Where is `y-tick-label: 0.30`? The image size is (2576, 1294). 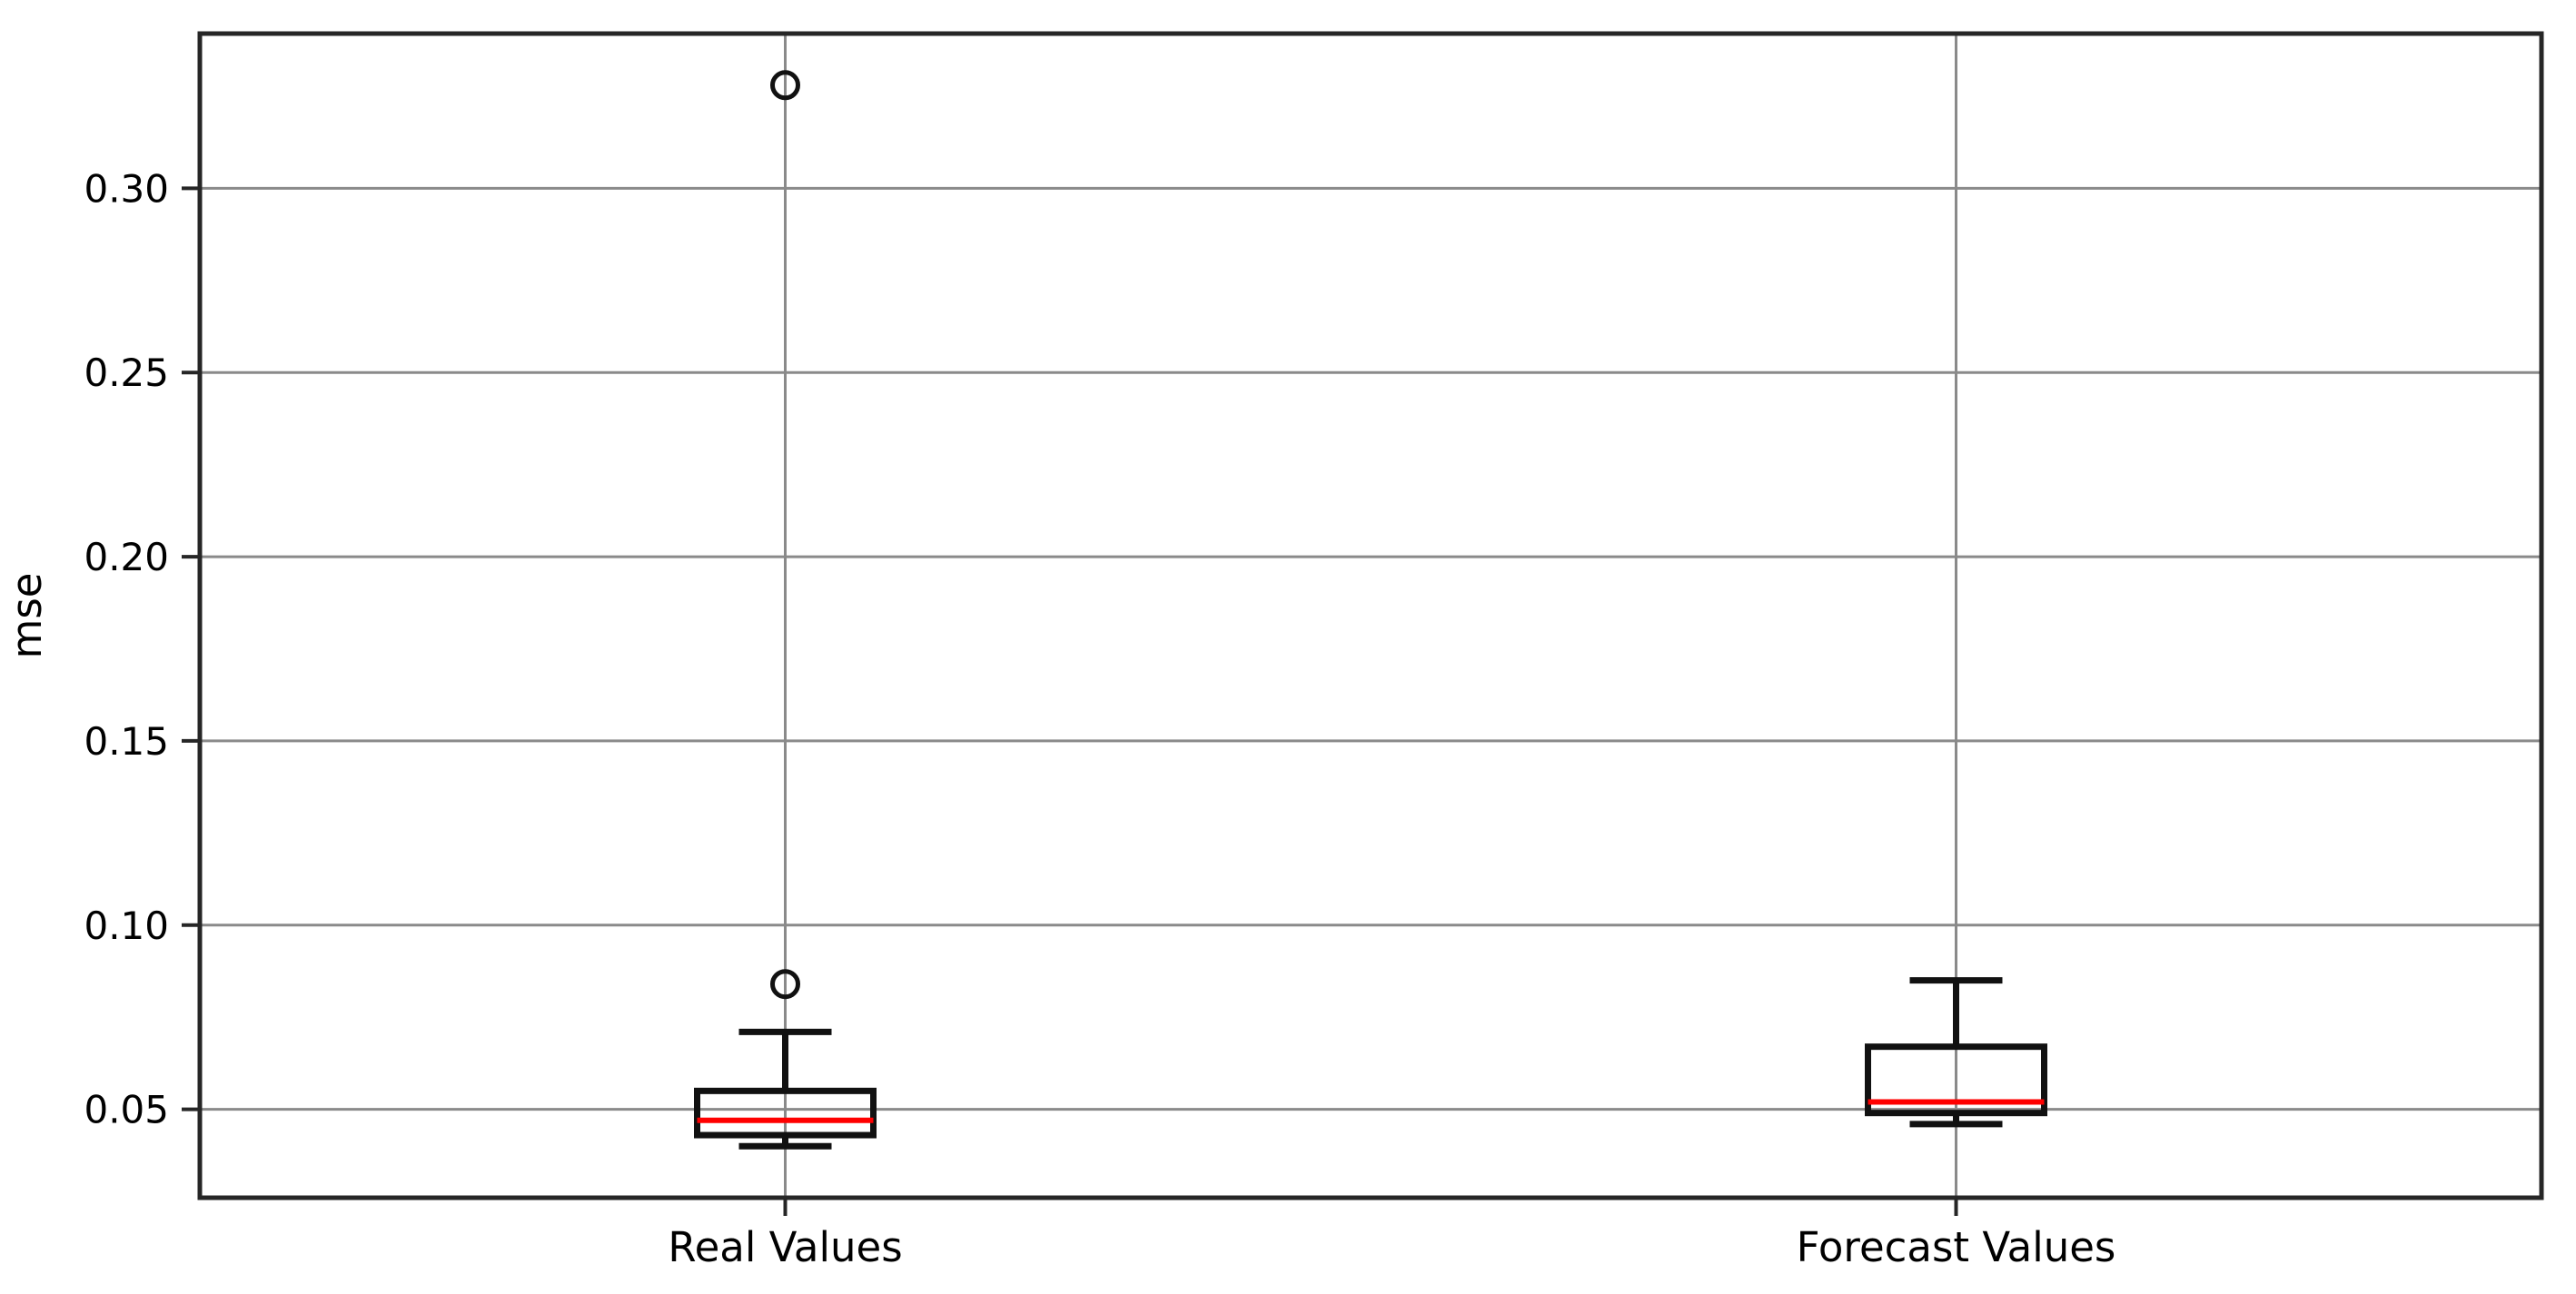
y-tick-label: 0.30 is located at coordinates (126, 188).